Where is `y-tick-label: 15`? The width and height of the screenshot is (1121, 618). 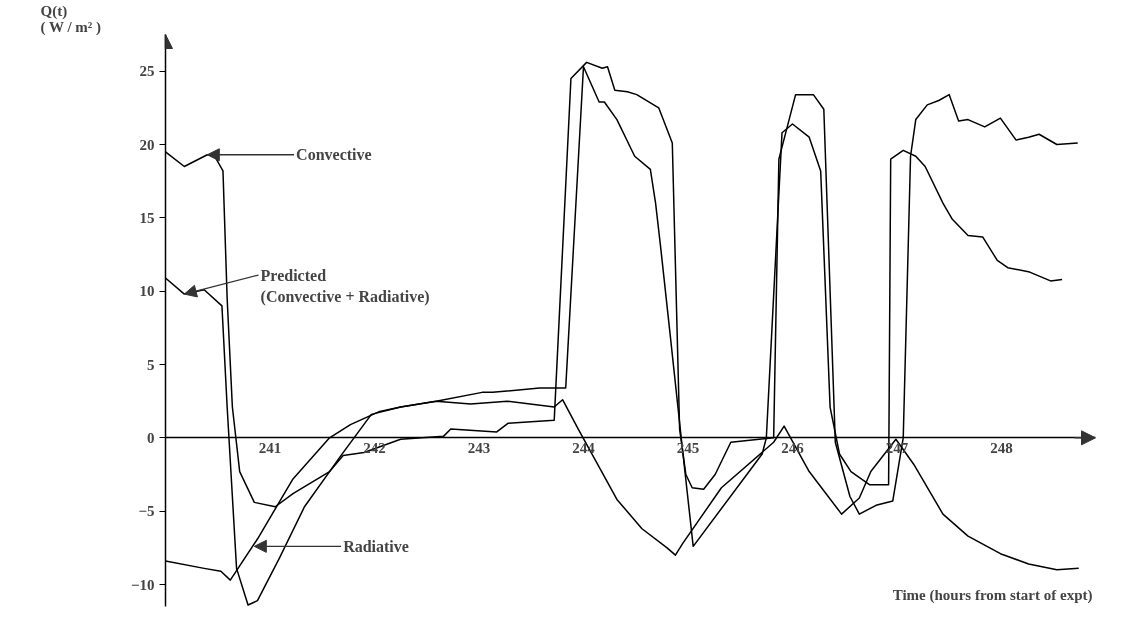
y-tick-label: 15 is located at coordinates (147, 217).